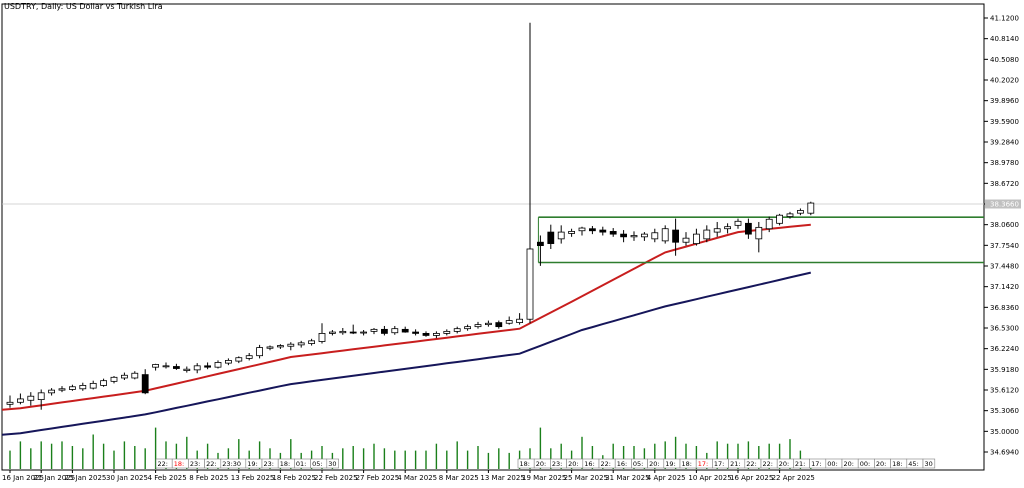  Describe the element at coordinates (670, 464) in the screenshot. I see `session-label: 19:` at that location.